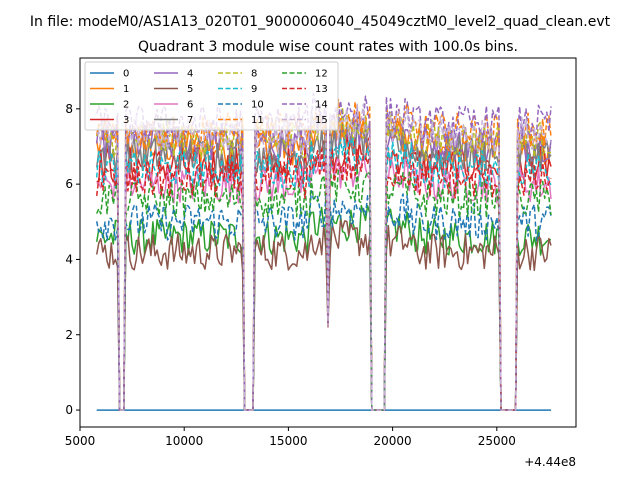 Image resolution: width=640 pixels, height=480 pixels. What do you see at coordinates (190, 89) in the screenshot?
I see `legend-label-5: 5` at bounding box center [190, 89].